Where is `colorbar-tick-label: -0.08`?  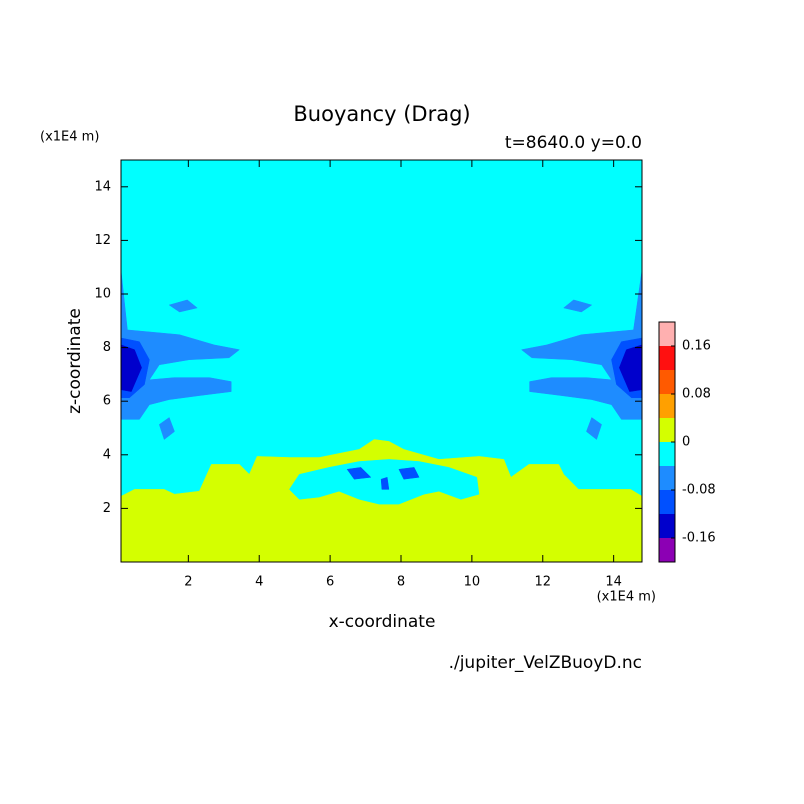 colorbar-tick-label: -0.08 is located at coordinates (699, 490).